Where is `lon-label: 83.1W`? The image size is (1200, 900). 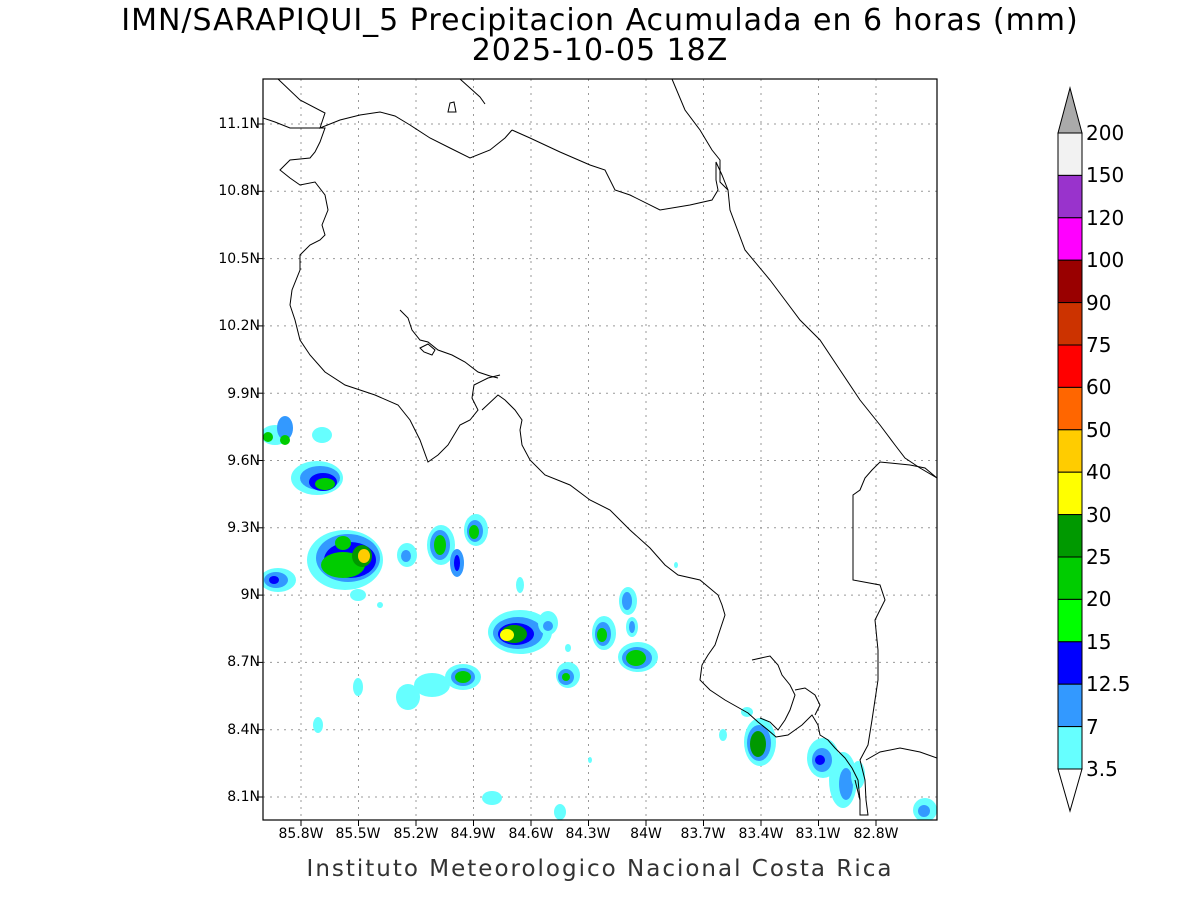
lon-label: 83.1W is located at coordinates (818, 834).